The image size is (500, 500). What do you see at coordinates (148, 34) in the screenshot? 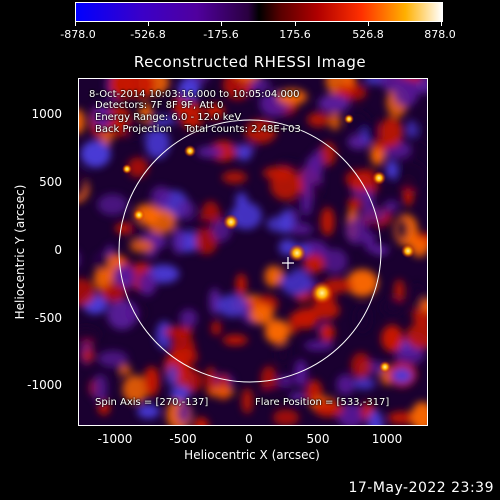
I see `colorbar-tick-label: -526.8` at bounding box center [148, 34].